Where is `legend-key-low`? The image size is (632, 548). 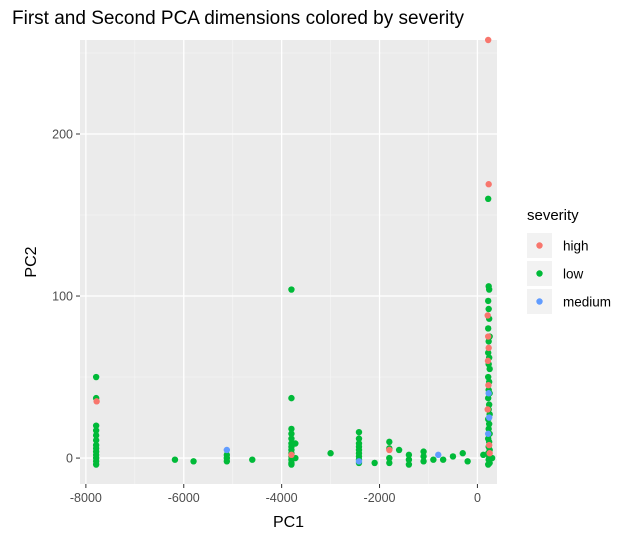
legend-key-low is located at coordinates (539, 273).